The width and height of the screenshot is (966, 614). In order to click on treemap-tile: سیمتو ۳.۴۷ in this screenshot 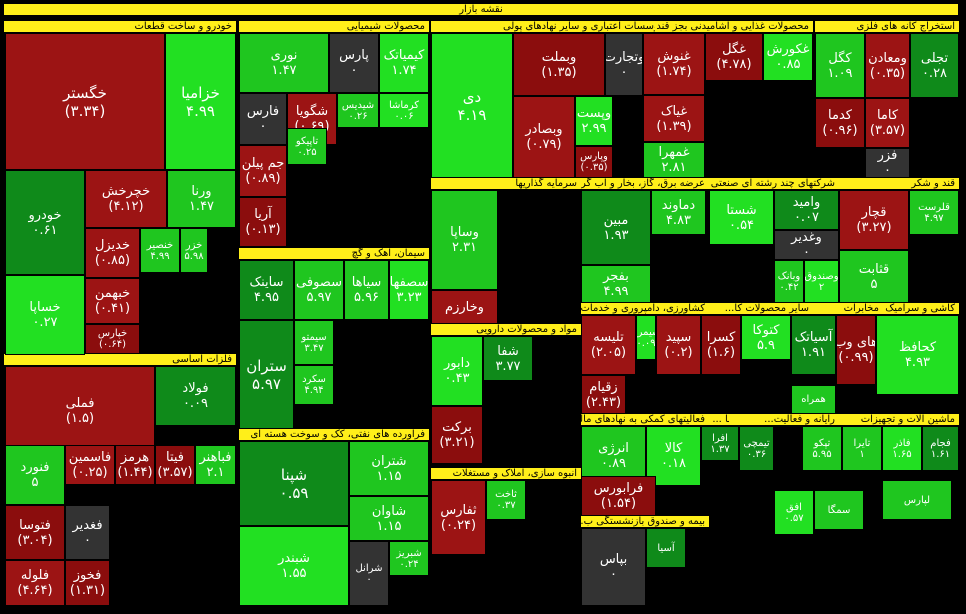, I will do `click(314, 342)`.